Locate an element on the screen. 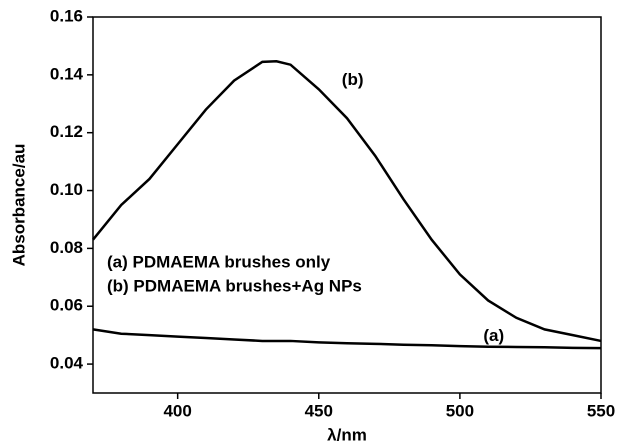 The width and height of the screenshot is (621, 447). y-tick-label: 0.08 is located at coordinates (66, 247).